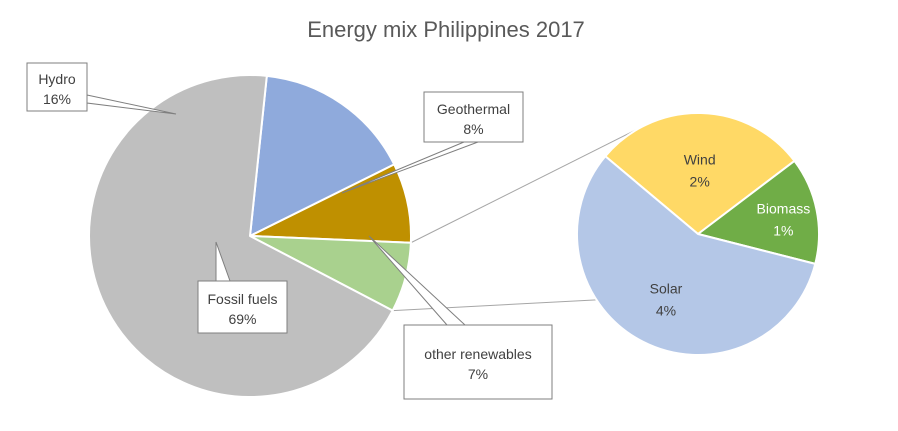  I want to click on label-hydro-name: Hydro, so click(57, 79).